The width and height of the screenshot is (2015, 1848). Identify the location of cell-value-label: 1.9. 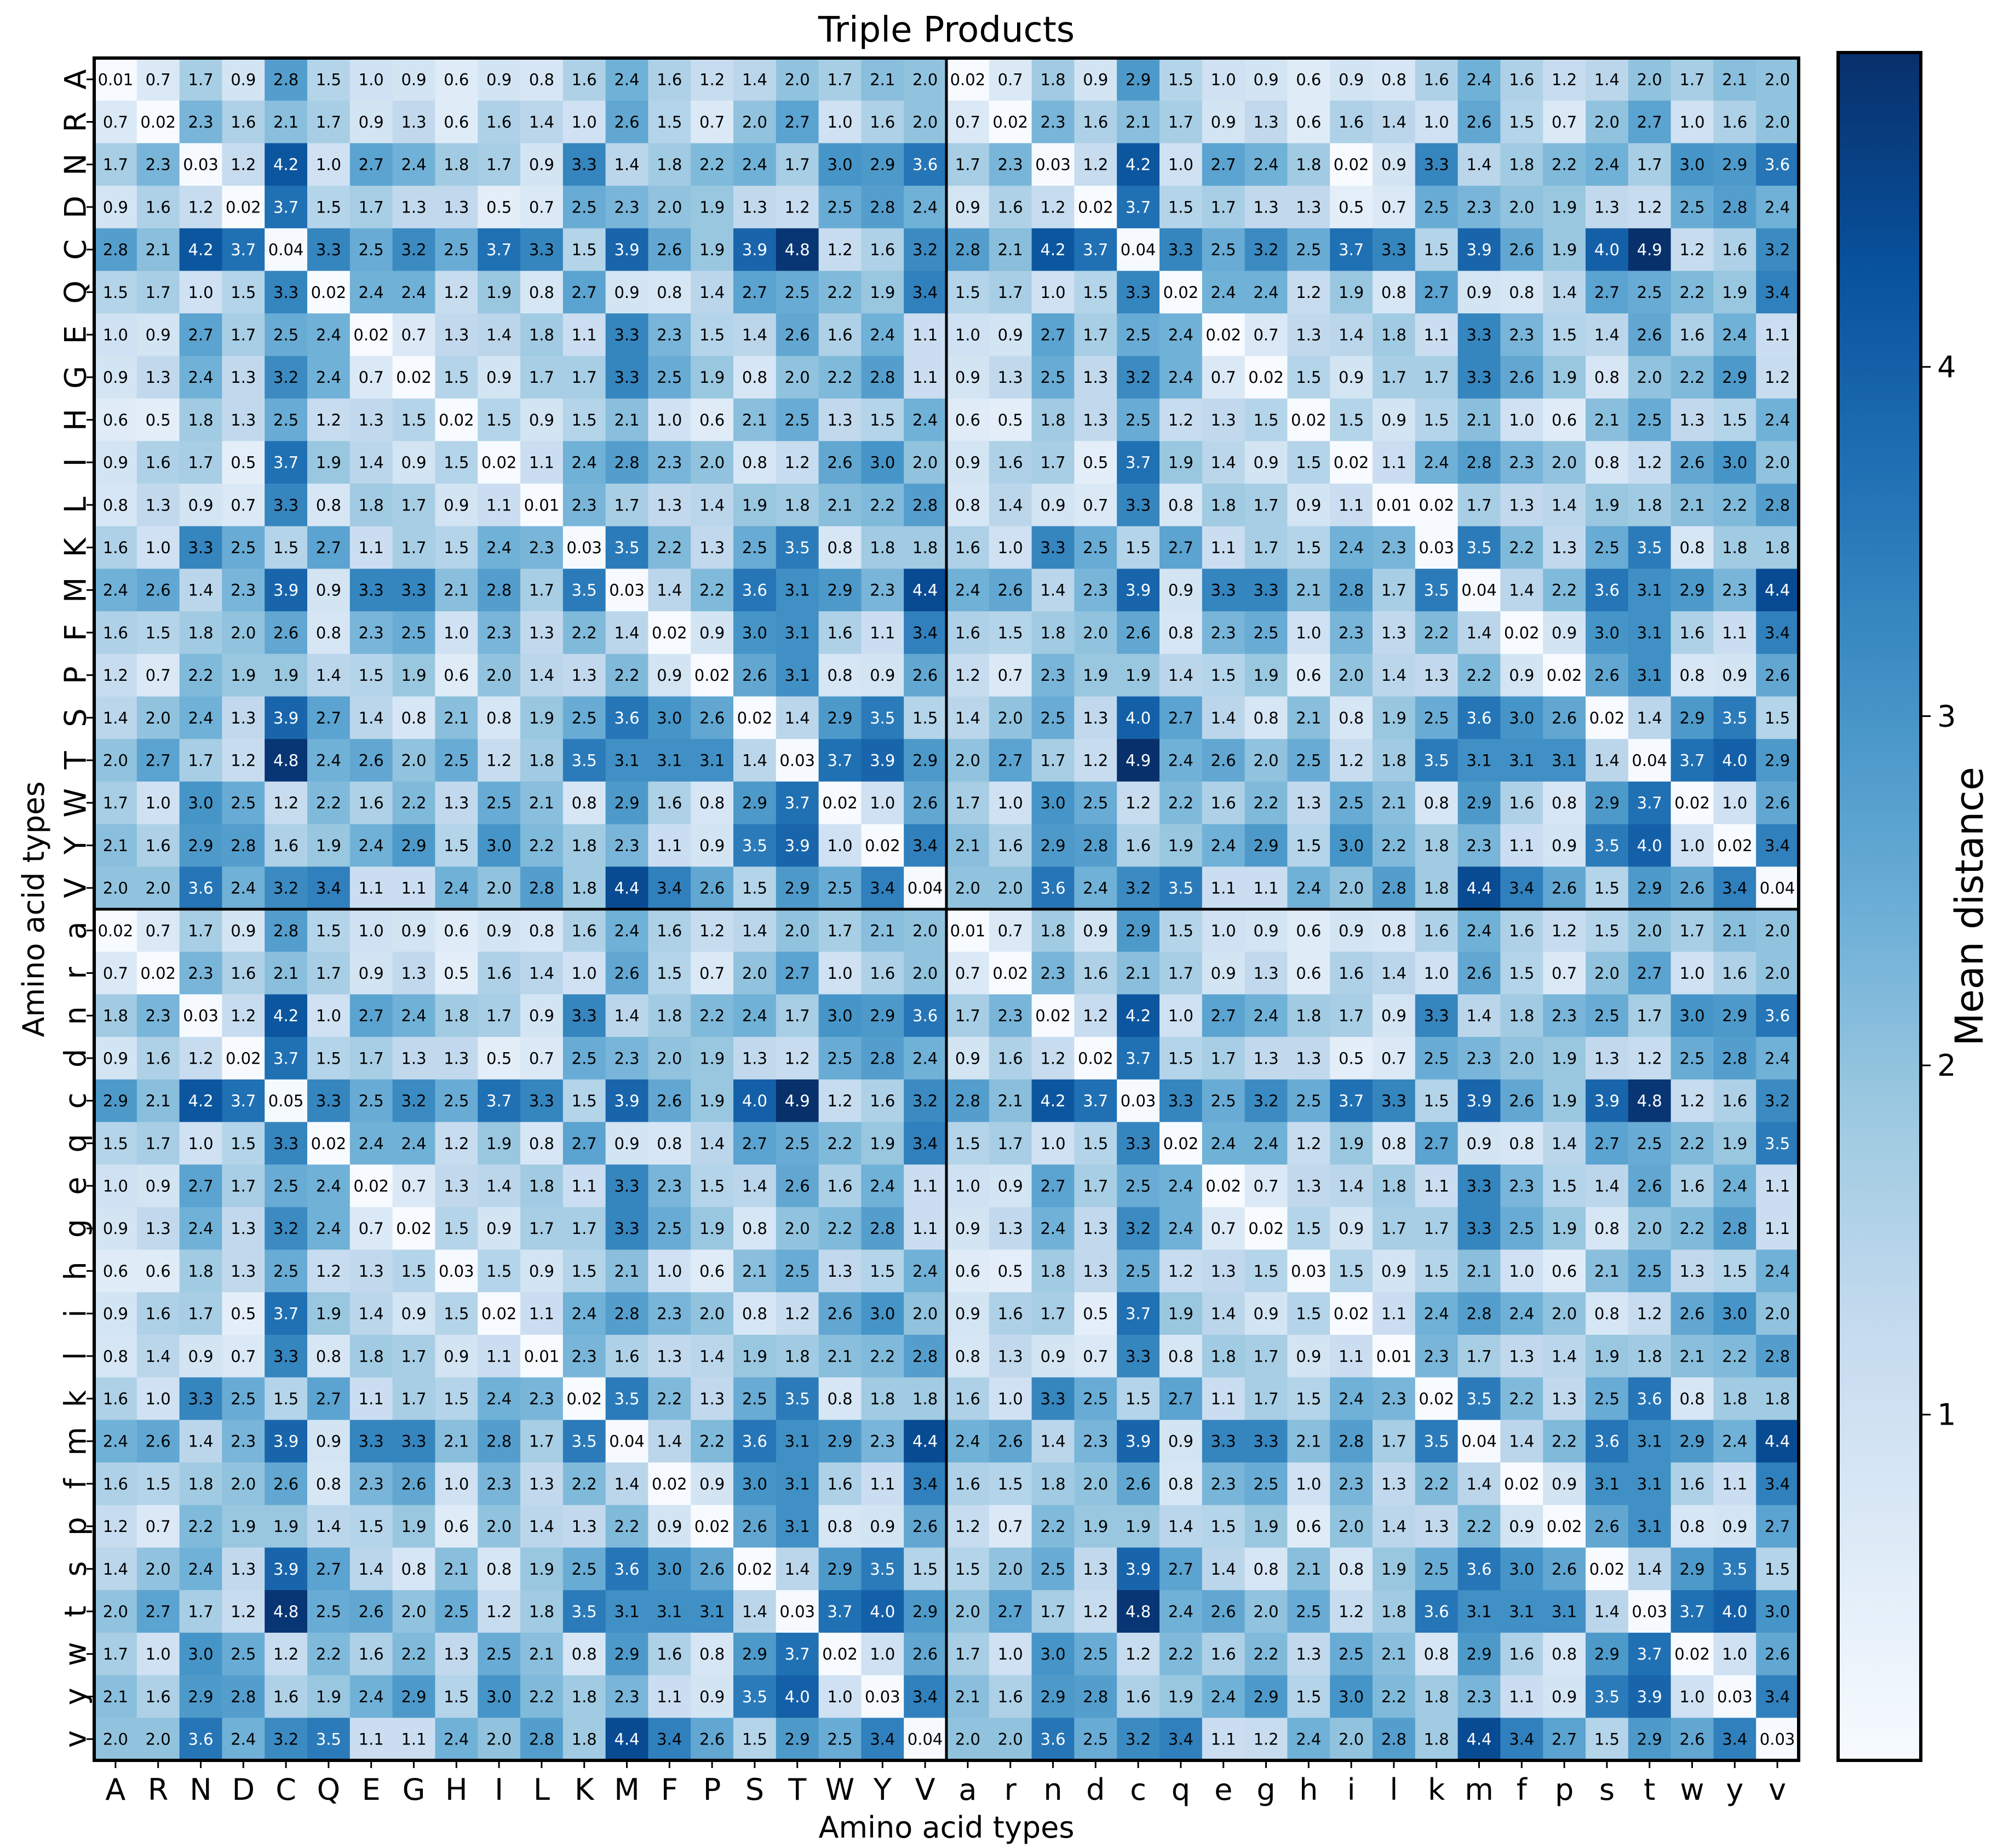
(1180, 845).